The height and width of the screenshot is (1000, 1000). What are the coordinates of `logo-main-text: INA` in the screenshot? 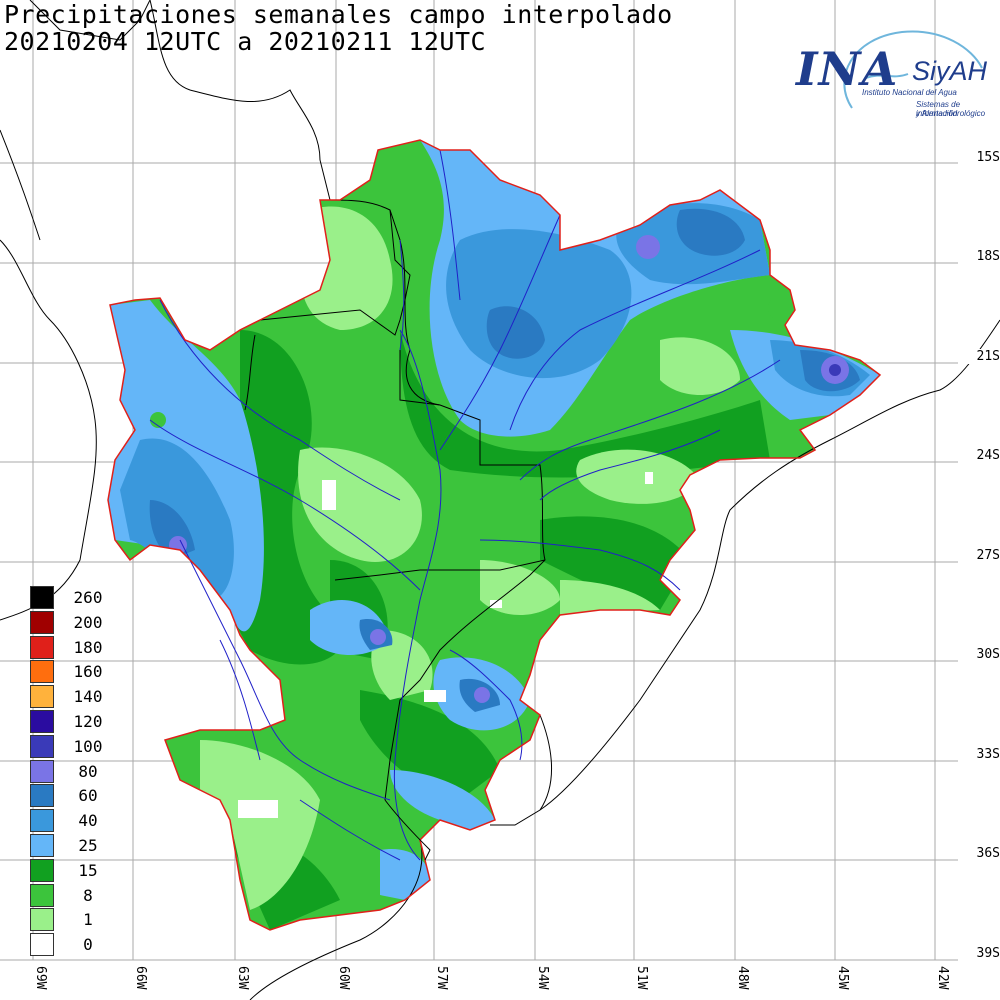 It's located at (847, 69).